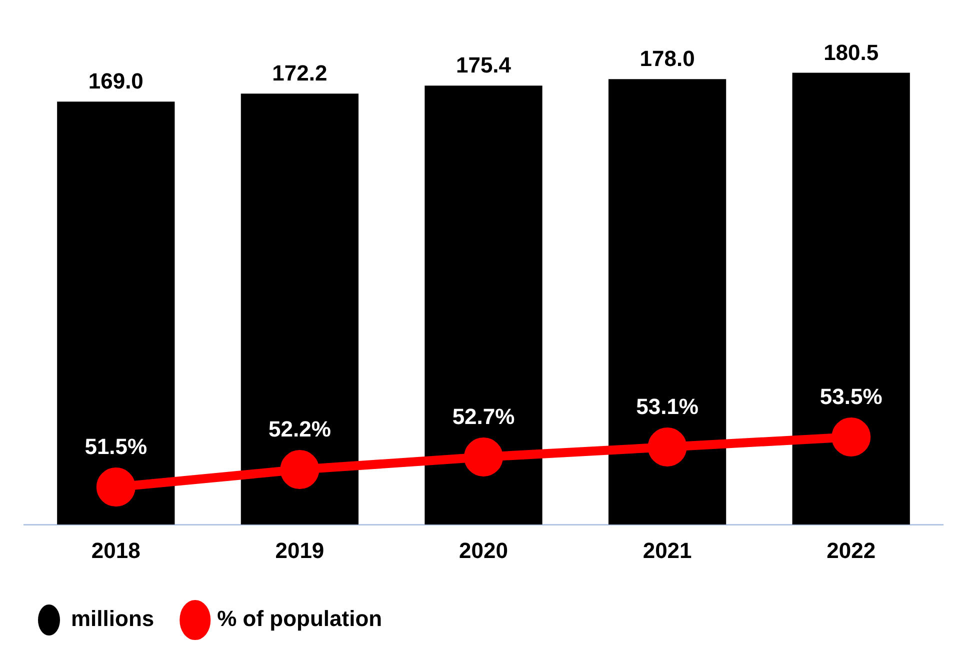 The width and height of the screenshot is (967, 646). Describe the element at coordinates (483, 417) in the screenshot. I see `data-label: 52.7%` at that location.